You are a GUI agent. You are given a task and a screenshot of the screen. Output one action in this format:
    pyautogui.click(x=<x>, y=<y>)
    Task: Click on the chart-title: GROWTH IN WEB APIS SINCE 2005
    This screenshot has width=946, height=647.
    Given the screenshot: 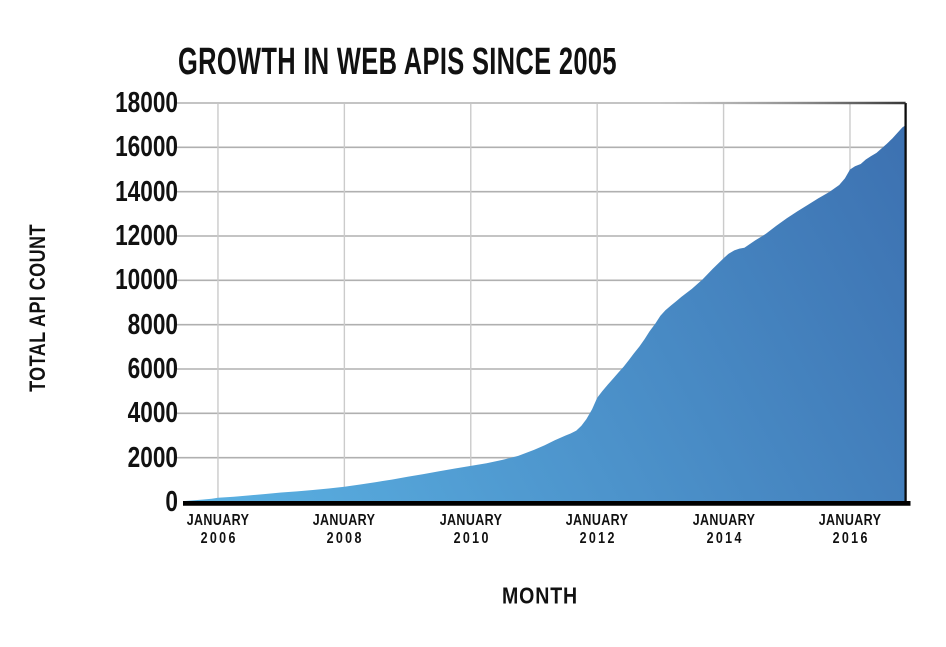 What is the action you would take?
    pyautogui.click(x=397, y=62)
    